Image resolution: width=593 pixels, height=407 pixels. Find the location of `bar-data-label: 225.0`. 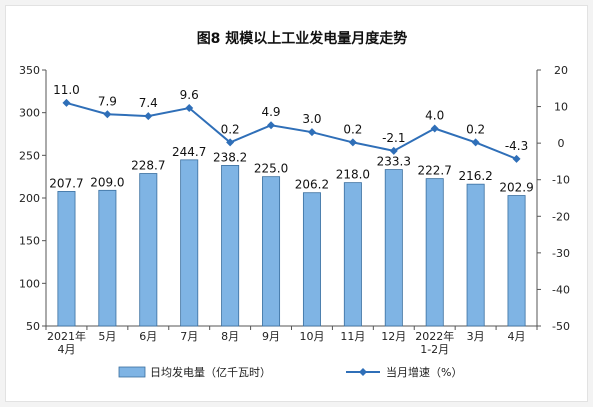

bar-data-label: 225.0 is located at coordinates (271, 169).